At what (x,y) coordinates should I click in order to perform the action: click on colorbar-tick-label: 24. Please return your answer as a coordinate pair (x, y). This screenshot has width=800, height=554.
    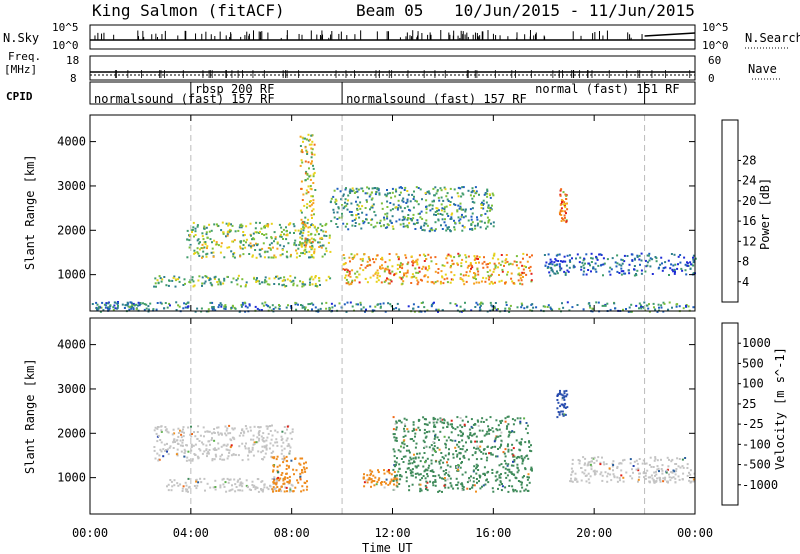
    Looking at the image, I should click on (749, 181).